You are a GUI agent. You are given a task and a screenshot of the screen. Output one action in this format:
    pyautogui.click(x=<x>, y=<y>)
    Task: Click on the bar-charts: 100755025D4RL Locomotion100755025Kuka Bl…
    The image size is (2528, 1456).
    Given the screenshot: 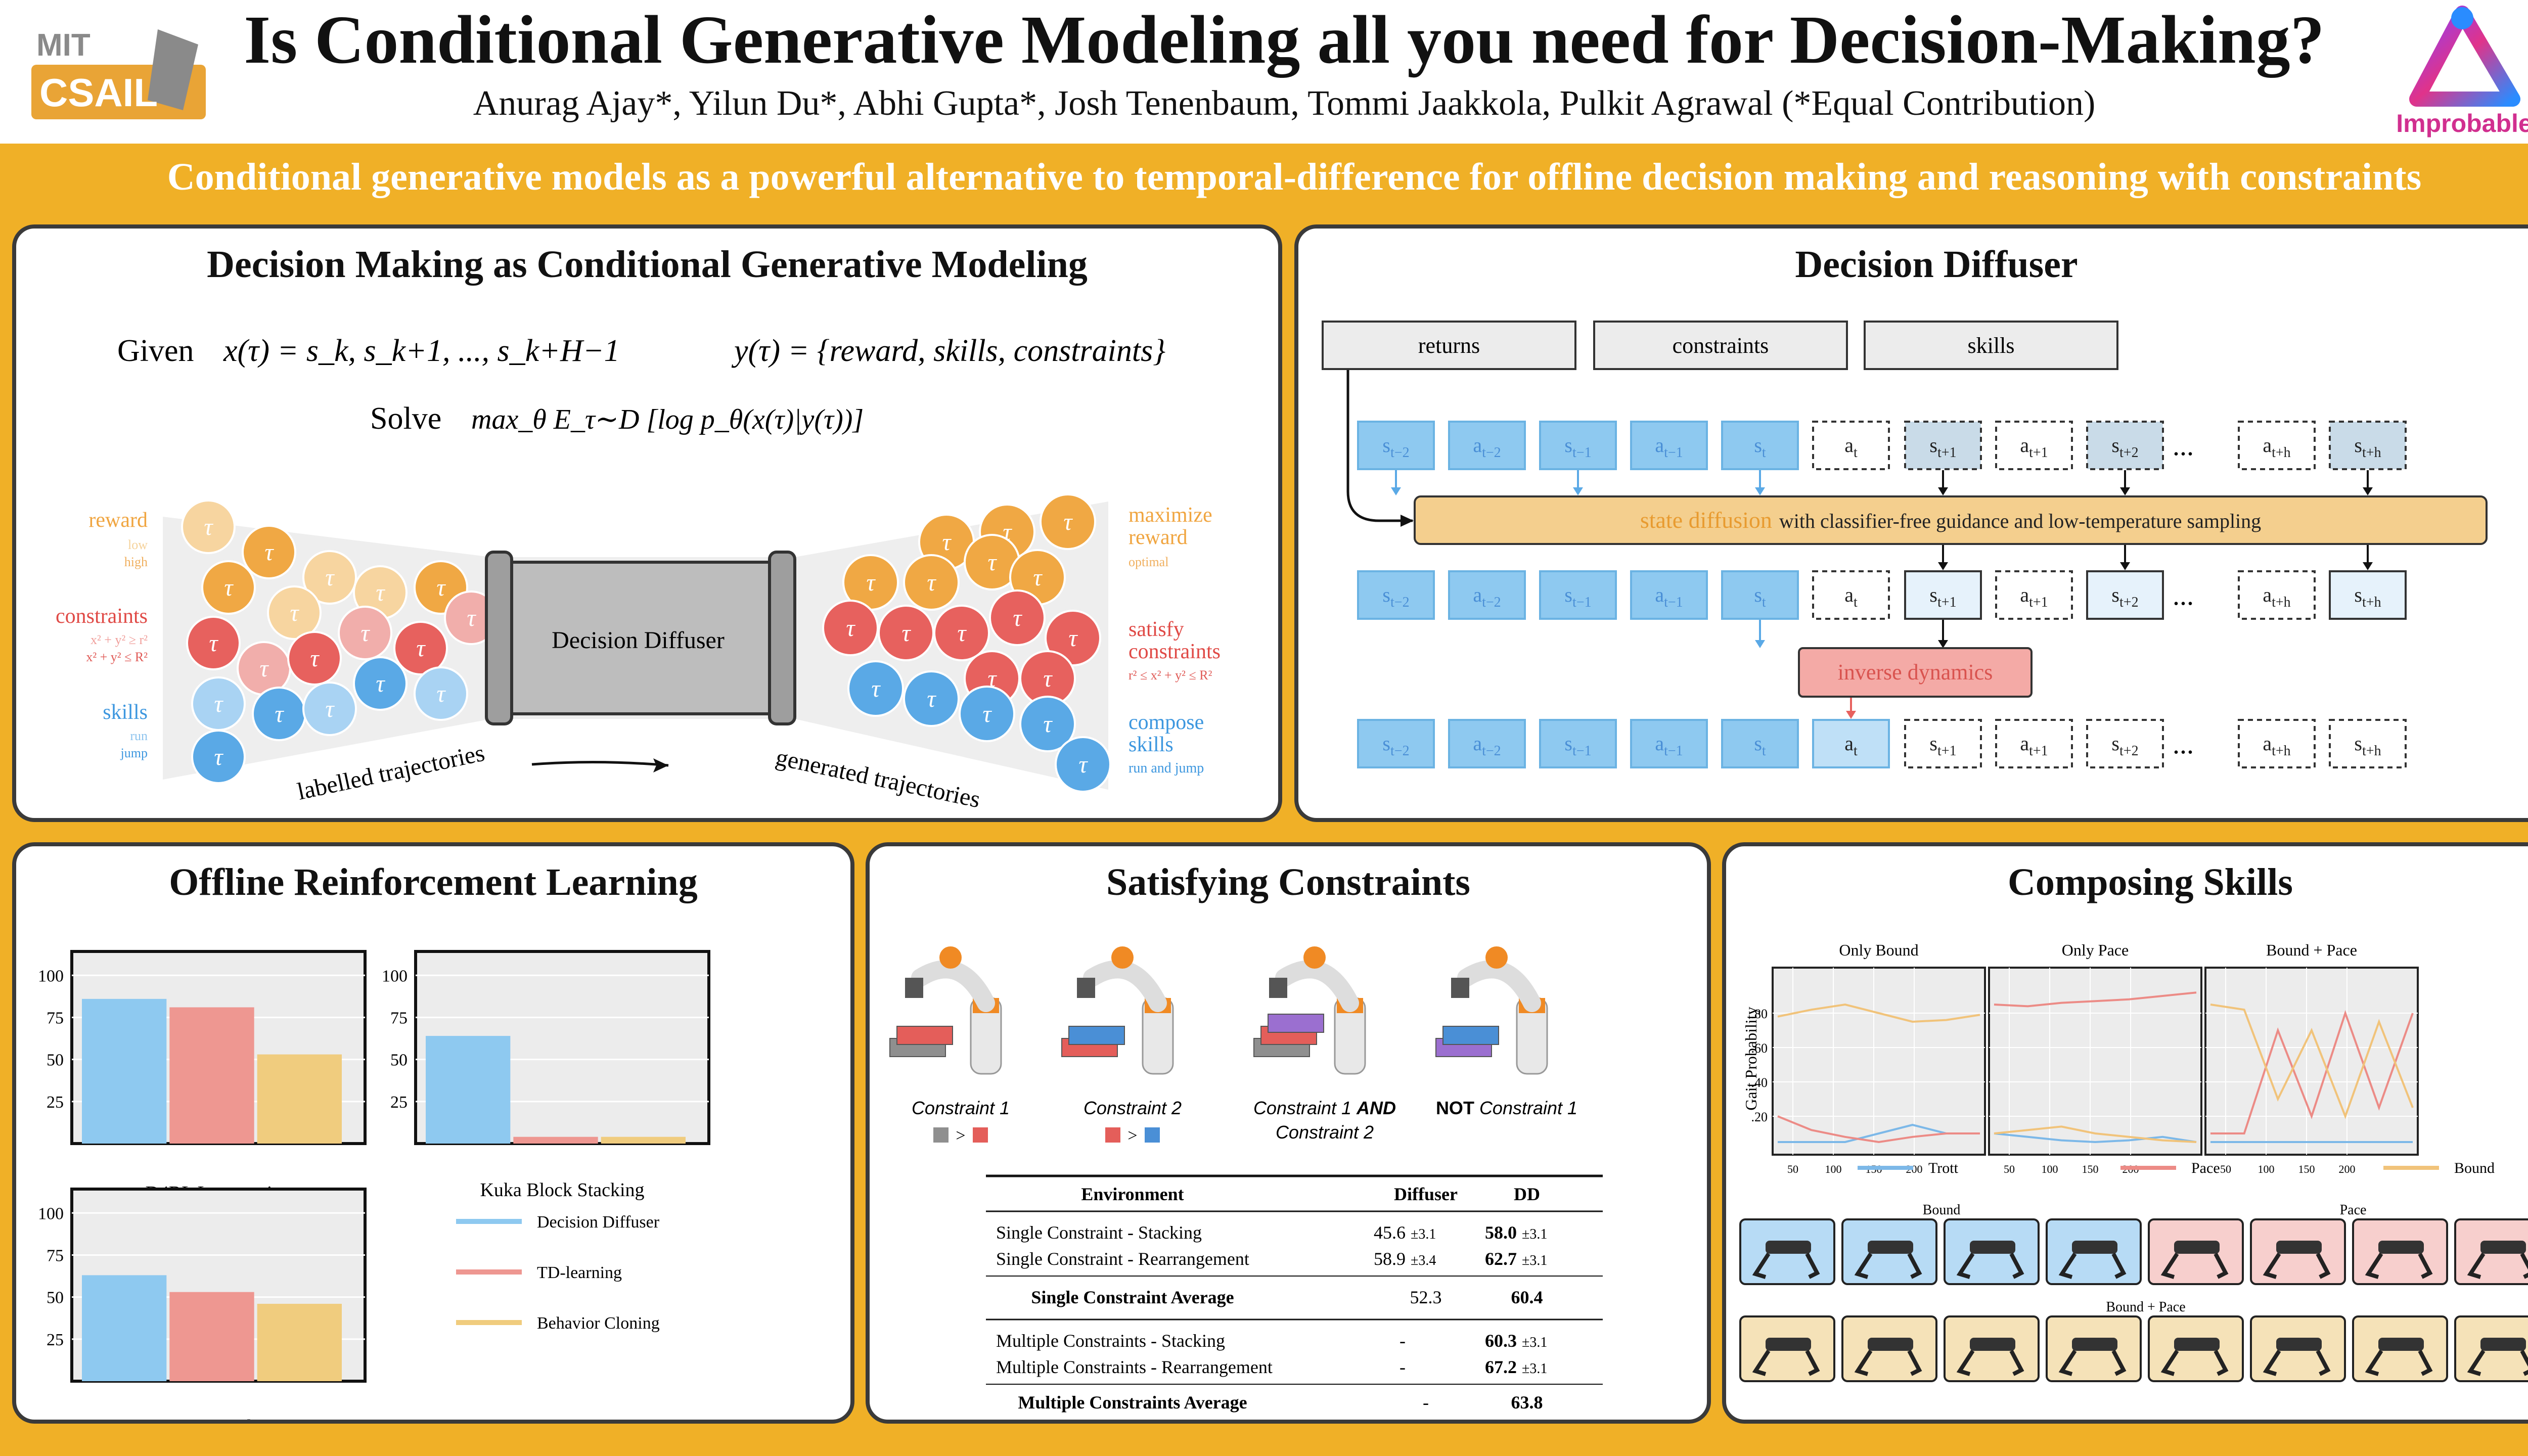 What is the action you would take?
    pyautogui.click(x=374, y=1185)
    